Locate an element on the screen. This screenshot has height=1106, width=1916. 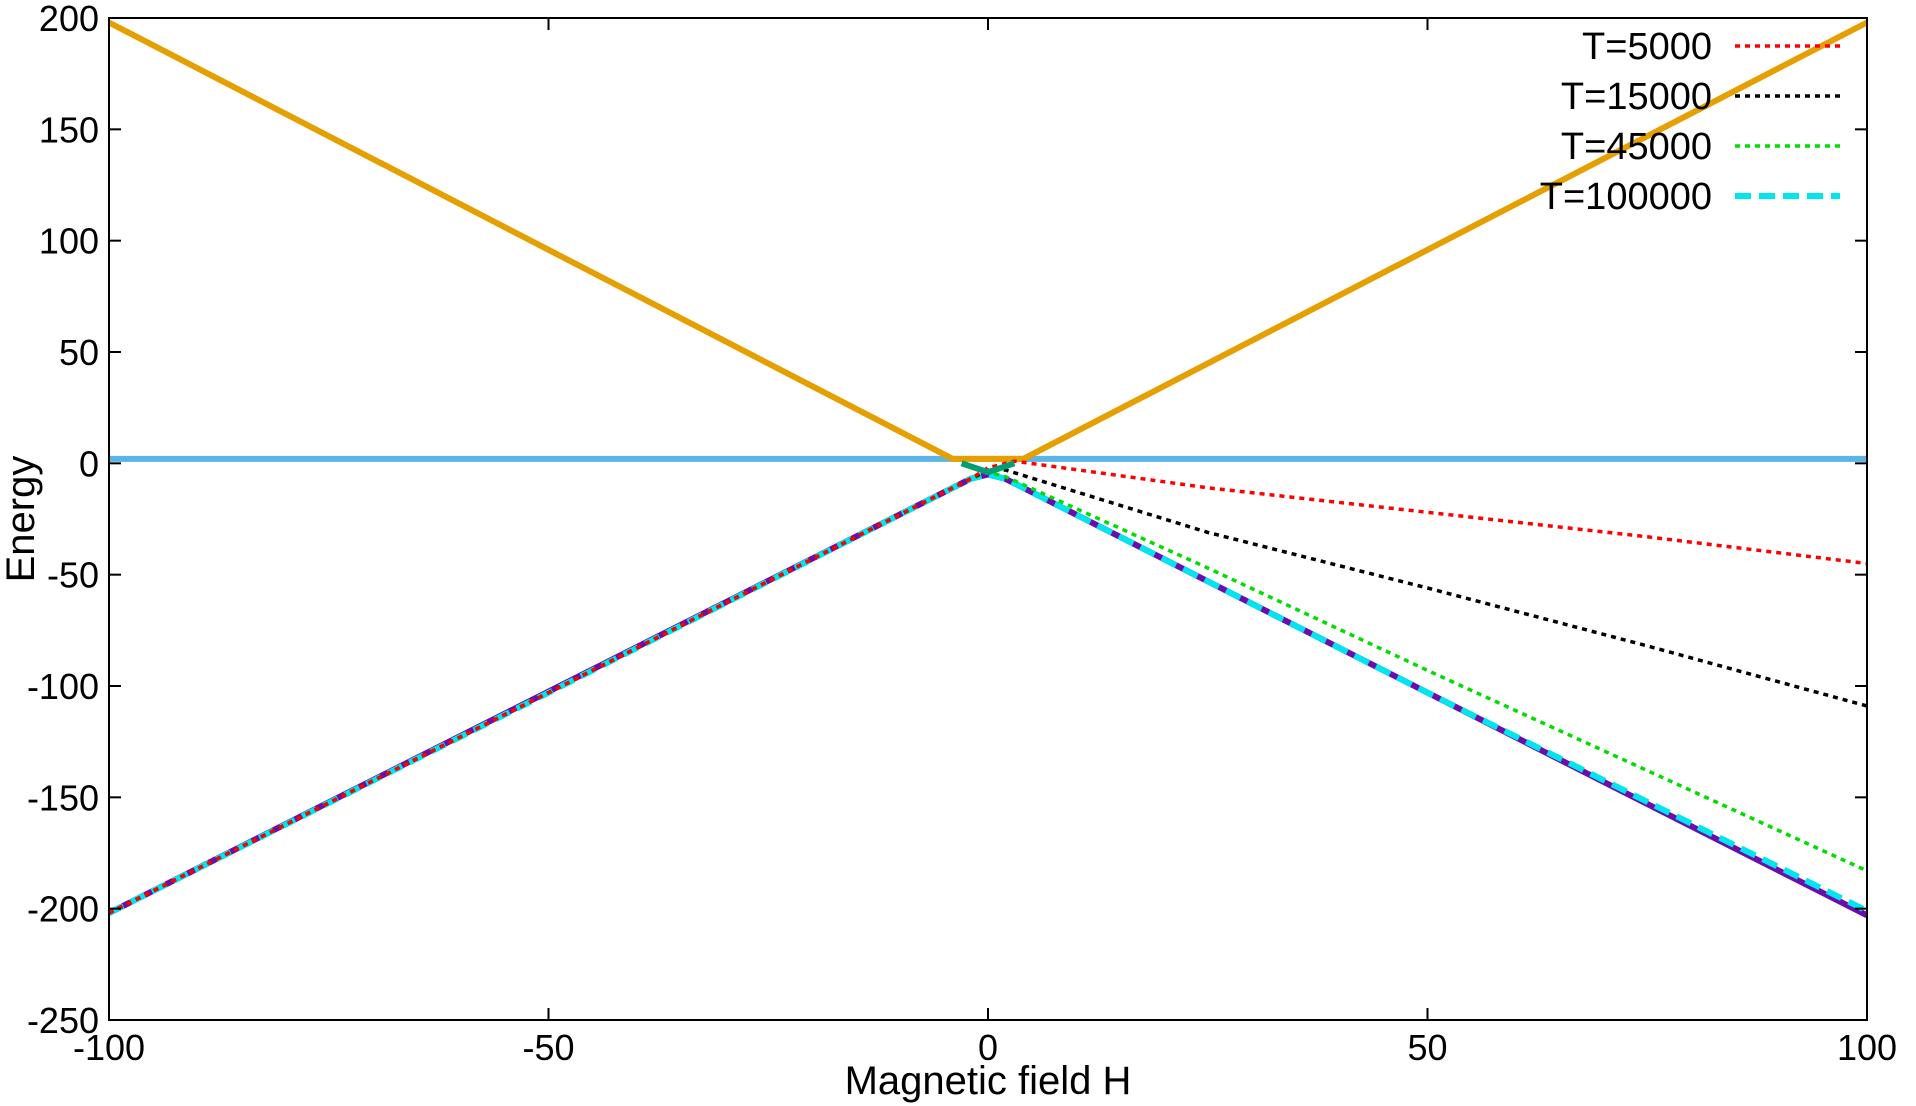
y-tick-label-5: -50 is located at coordinates (73, 575).